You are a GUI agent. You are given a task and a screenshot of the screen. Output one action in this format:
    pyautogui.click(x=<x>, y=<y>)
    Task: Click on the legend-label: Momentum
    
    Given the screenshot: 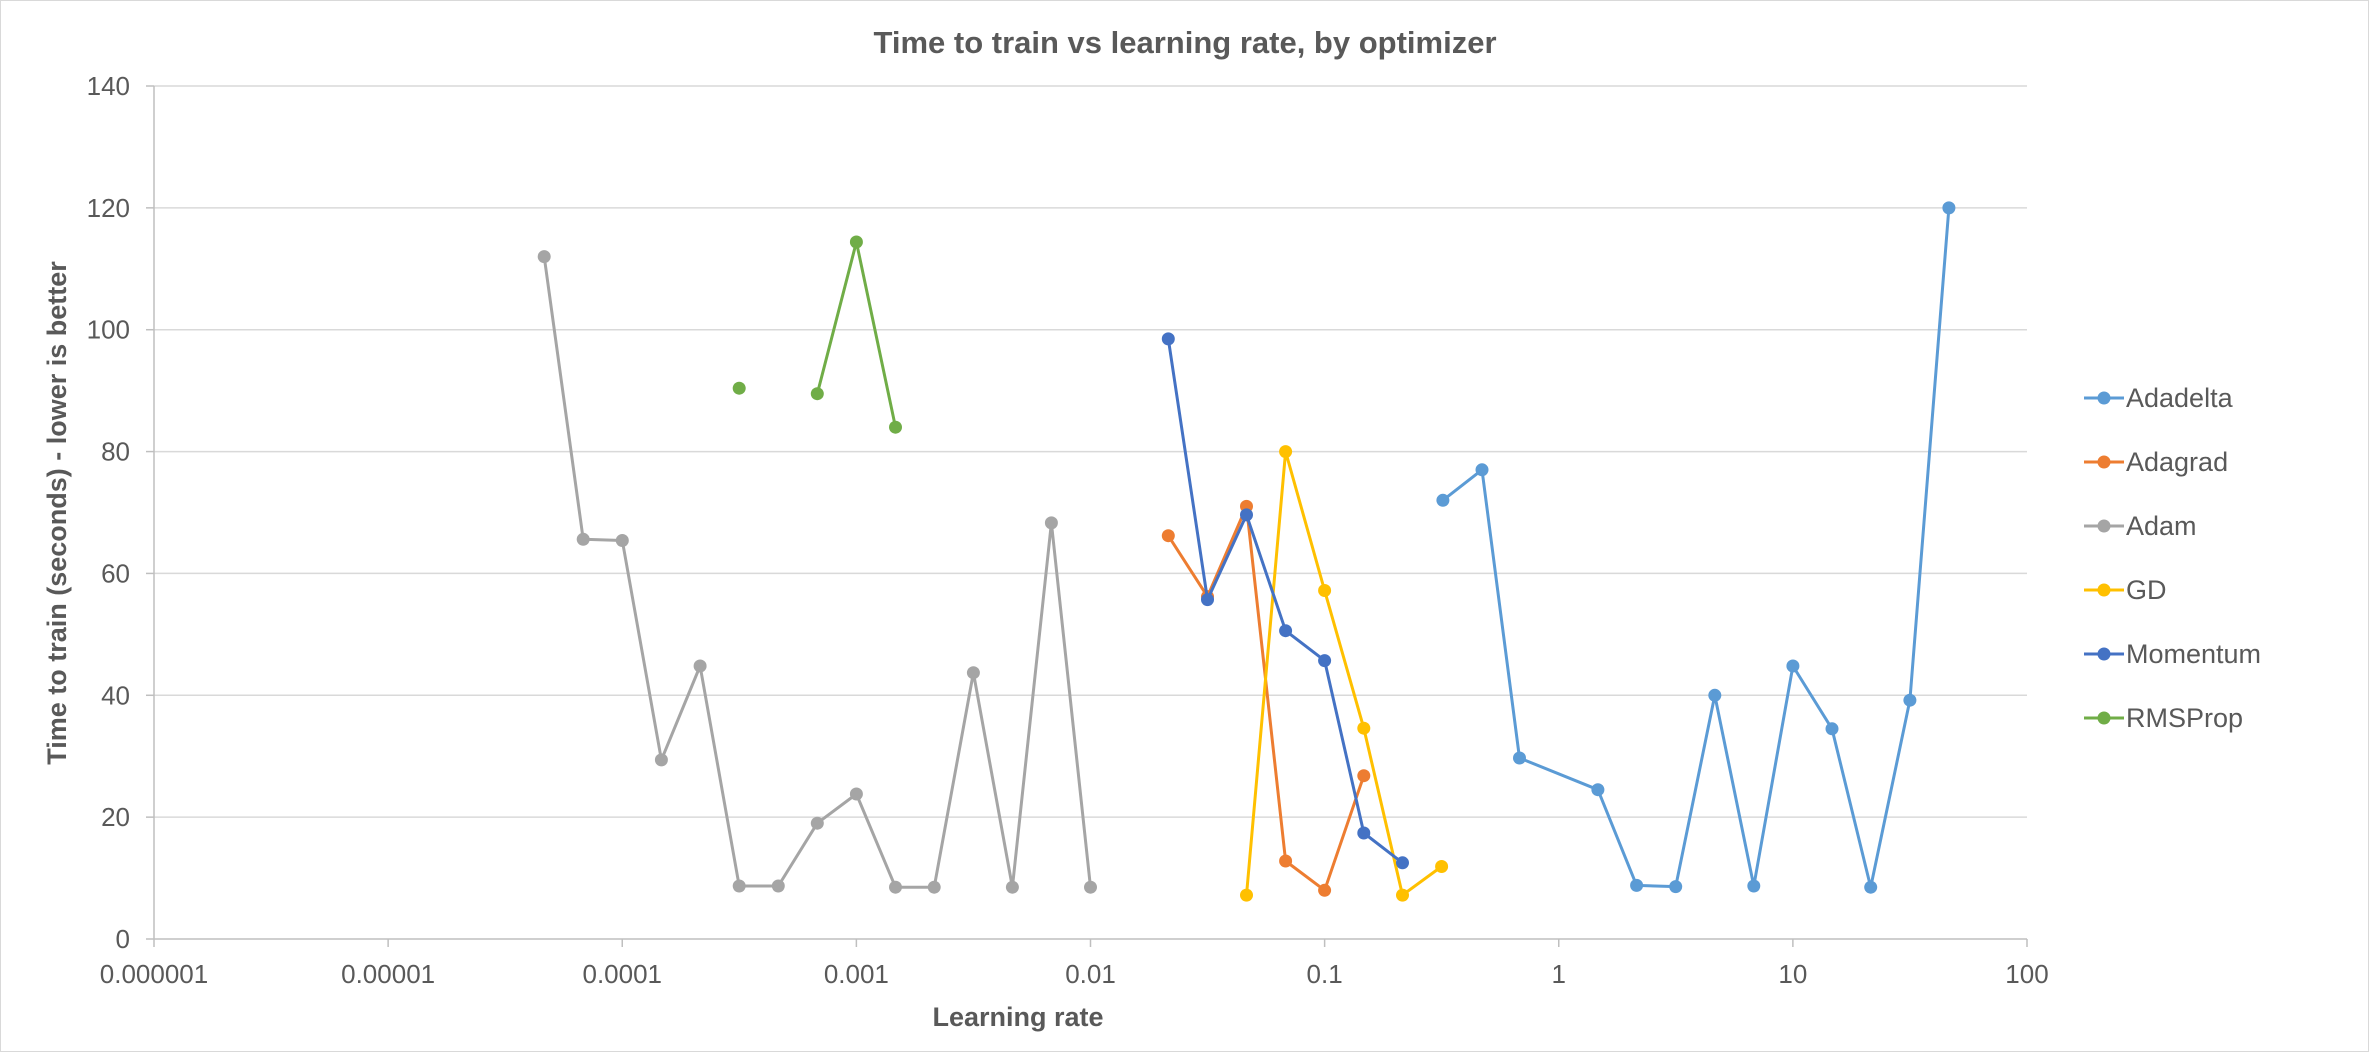 What is the action you would take?
    pyautogui.click(x=2193, y=654)
    